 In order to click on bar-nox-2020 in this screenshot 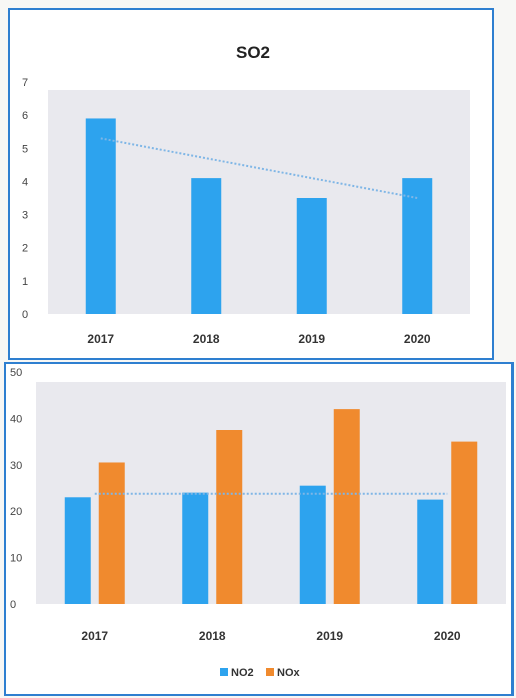, I will do `click(464, 522)`.